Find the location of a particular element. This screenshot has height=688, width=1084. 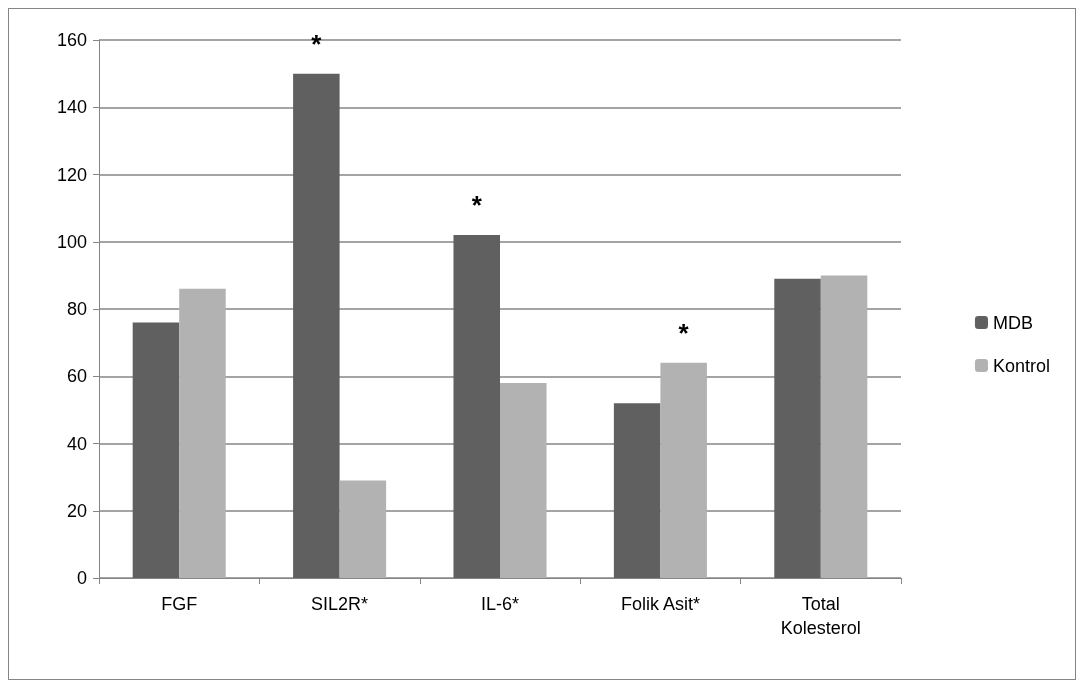

y-tick-label: 0 is located at coordinates (81, 578).